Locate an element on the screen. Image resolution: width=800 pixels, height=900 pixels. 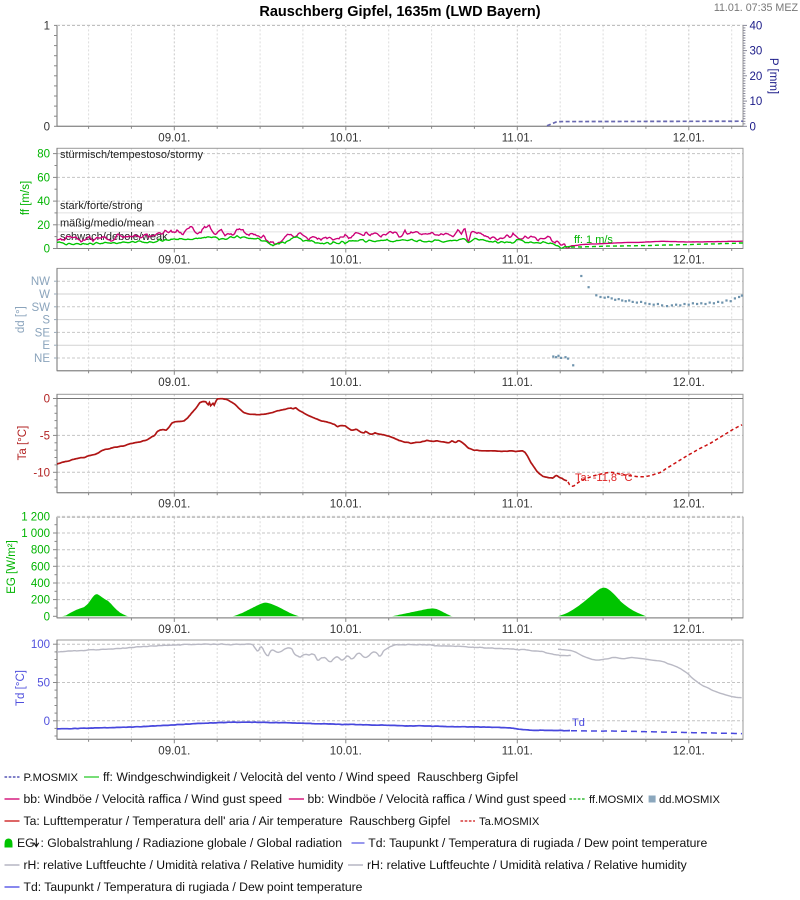
svg-text: 11.01. 07:35 MEZ is located at coordinates (756, 8).